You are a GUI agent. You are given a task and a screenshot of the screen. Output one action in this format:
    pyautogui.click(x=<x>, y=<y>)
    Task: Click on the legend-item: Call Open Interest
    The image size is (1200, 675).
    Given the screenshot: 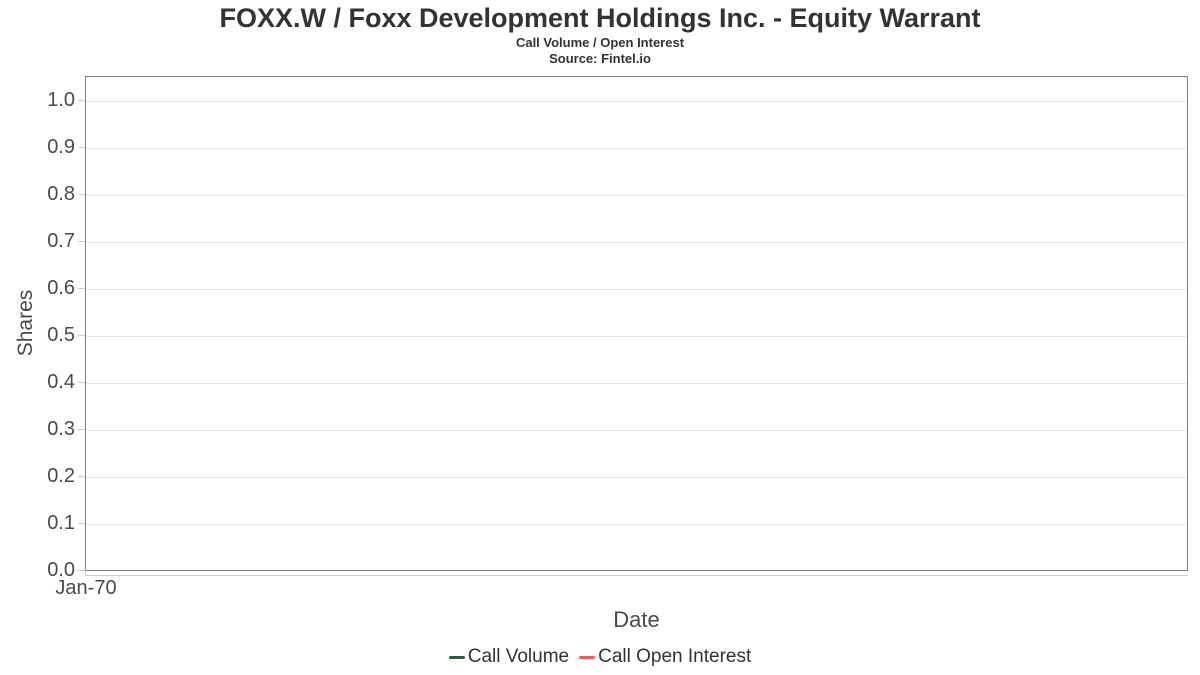 What is the action you would take?
    pyautogui.click(x=665, y=657)
    